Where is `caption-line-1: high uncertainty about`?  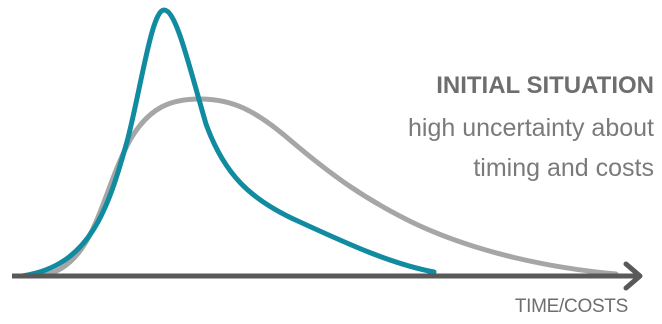
caption-line-1: high uncertainty about is located at coordinates (530, 128).